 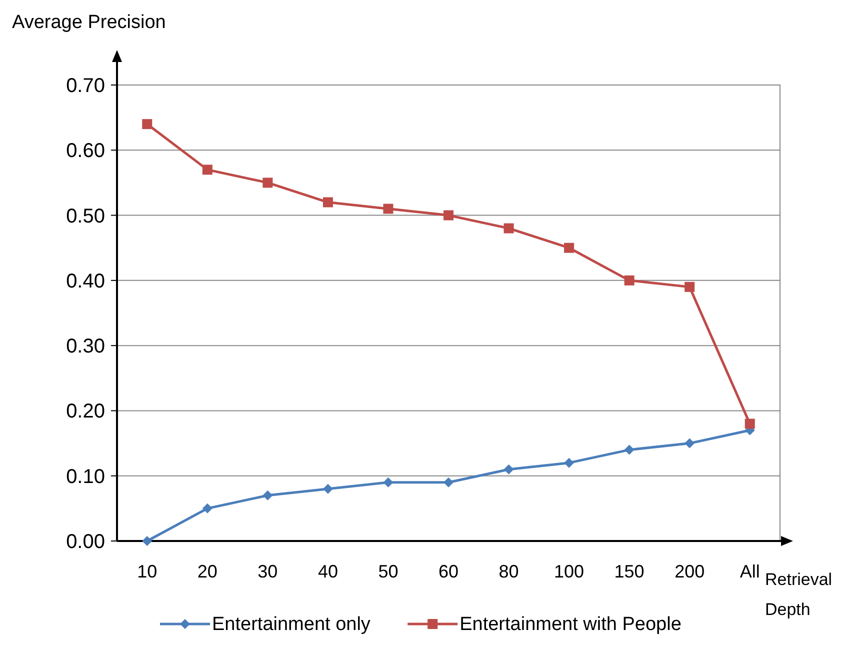 I want to click on y-tick-label: 0.70, so click(x=85, y=86).